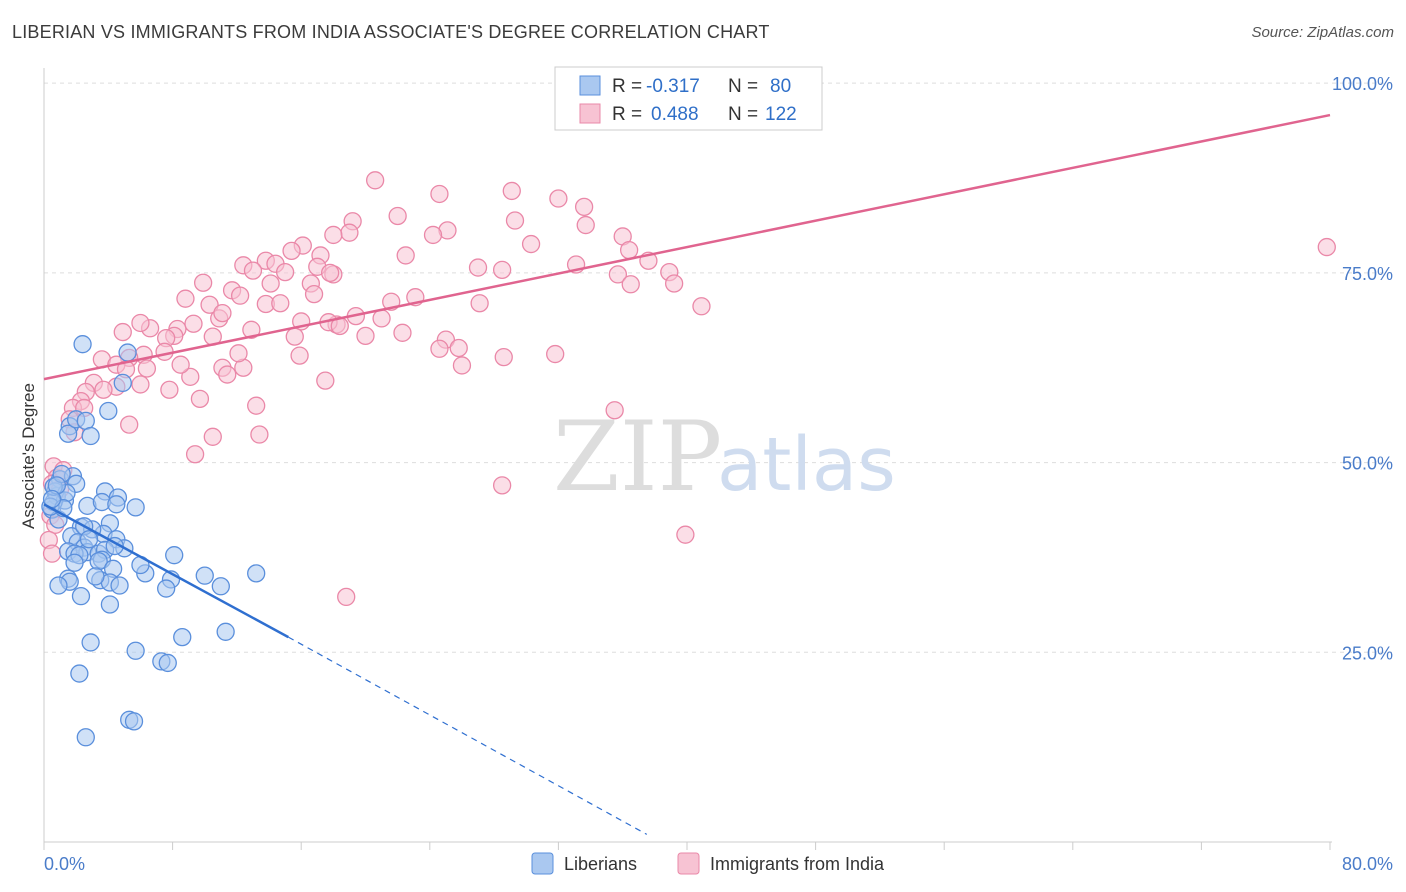 This screenshot has height=892, width=1406. I want to click on legend-n-value: 80, so click(780, 86).